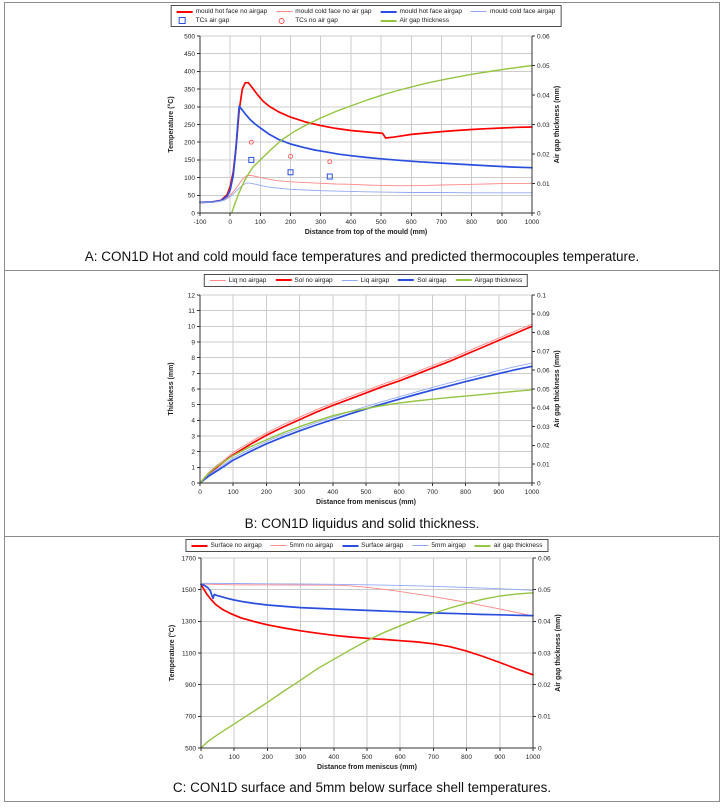 This screenshot has height=811, width=724. I want to click on svg-text: 10, so click(192, 326).